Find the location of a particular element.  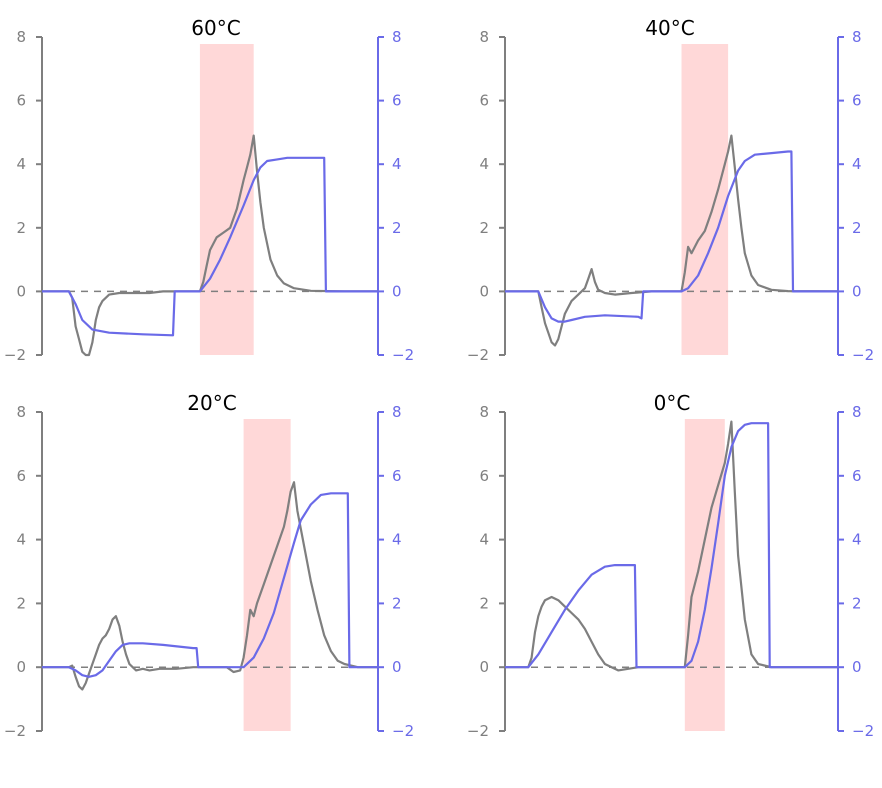

panel-title: 40°C is located at coordinates (669, 28).